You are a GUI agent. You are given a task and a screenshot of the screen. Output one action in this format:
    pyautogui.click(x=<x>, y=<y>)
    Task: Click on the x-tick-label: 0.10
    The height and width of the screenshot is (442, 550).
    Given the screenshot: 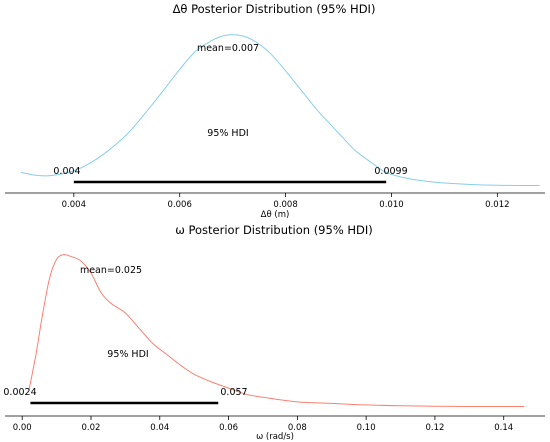 What is the action you would take?
    pyautogui.click(x=366, y=428)
    